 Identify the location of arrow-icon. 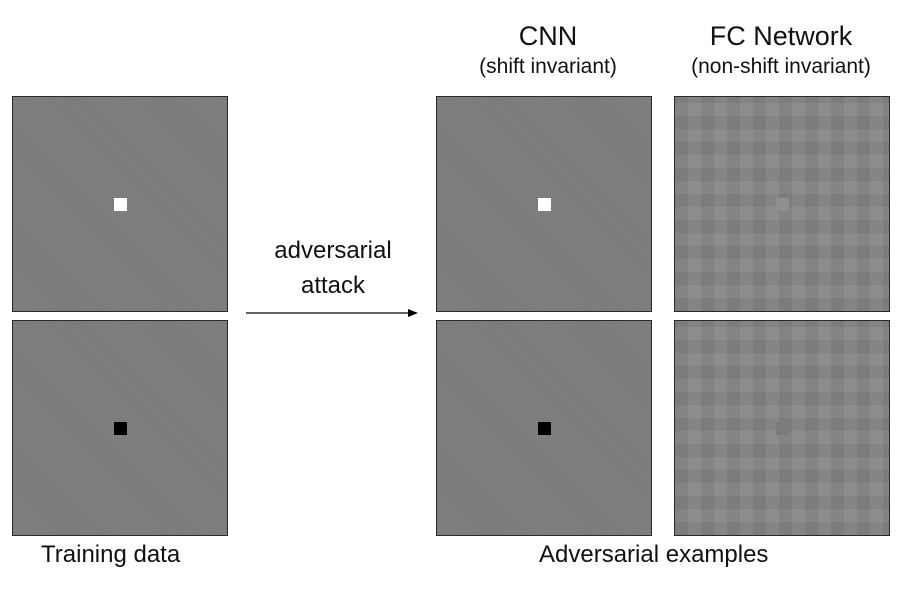
(332, 313).